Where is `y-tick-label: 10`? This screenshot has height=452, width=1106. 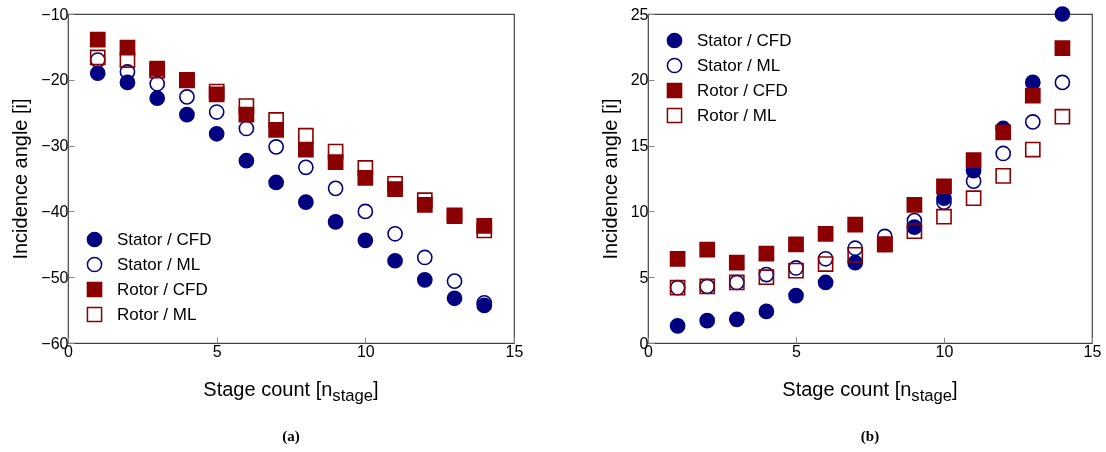 y-tick-label: 10 is located at coordinates (639, 211).